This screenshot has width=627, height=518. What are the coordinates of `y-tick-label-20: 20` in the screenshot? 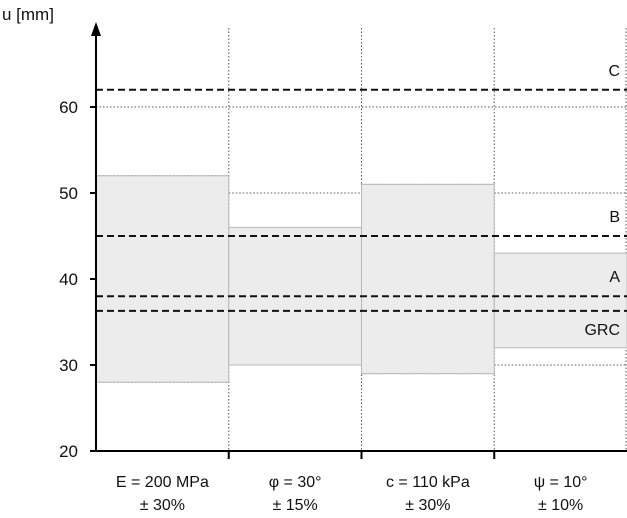 It's located at (68, 451).